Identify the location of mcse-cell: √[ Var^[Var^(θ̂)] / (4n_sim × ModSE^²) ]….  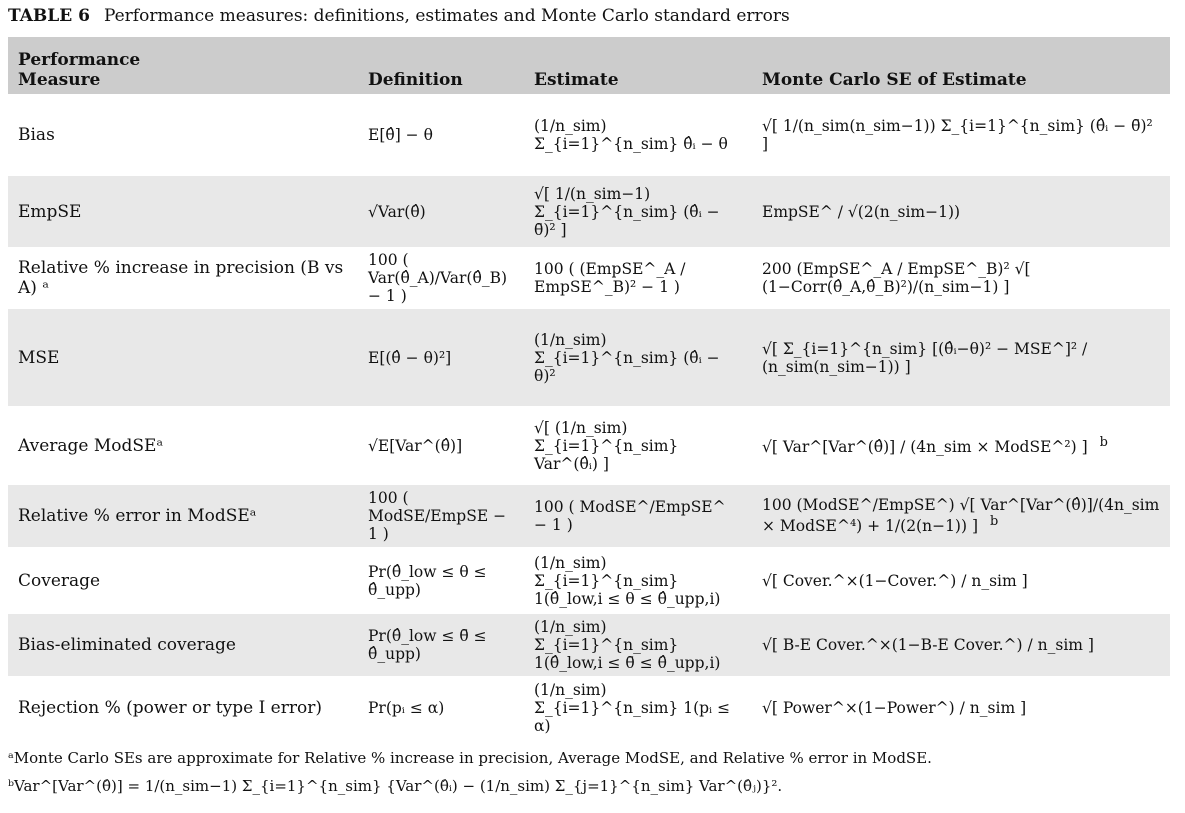
(961, 445).